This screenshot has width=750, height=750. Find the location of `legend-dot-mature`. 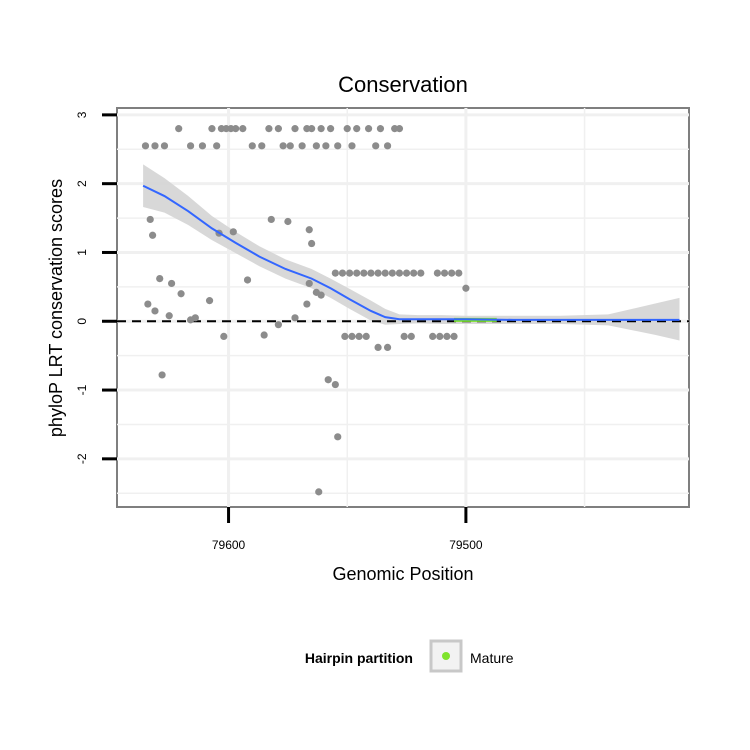

legend-dot-mature is located at coordinates (446, 656).